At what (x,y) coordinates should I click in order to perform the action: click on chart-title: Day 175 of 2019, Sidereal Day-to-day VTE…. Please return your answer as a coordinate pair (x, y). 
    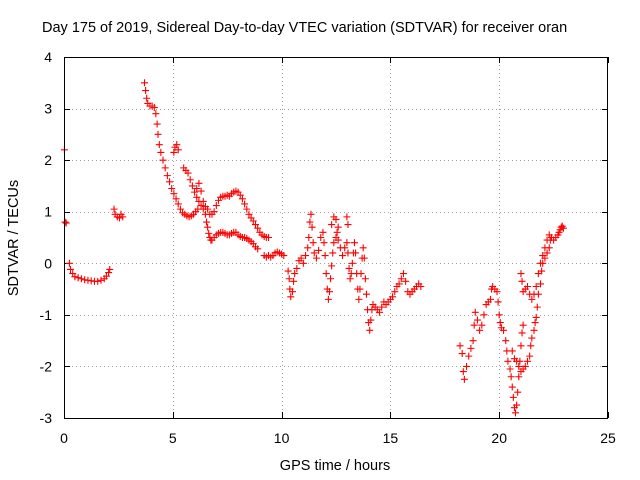
    Looking at the image, I should click on (304, 28).